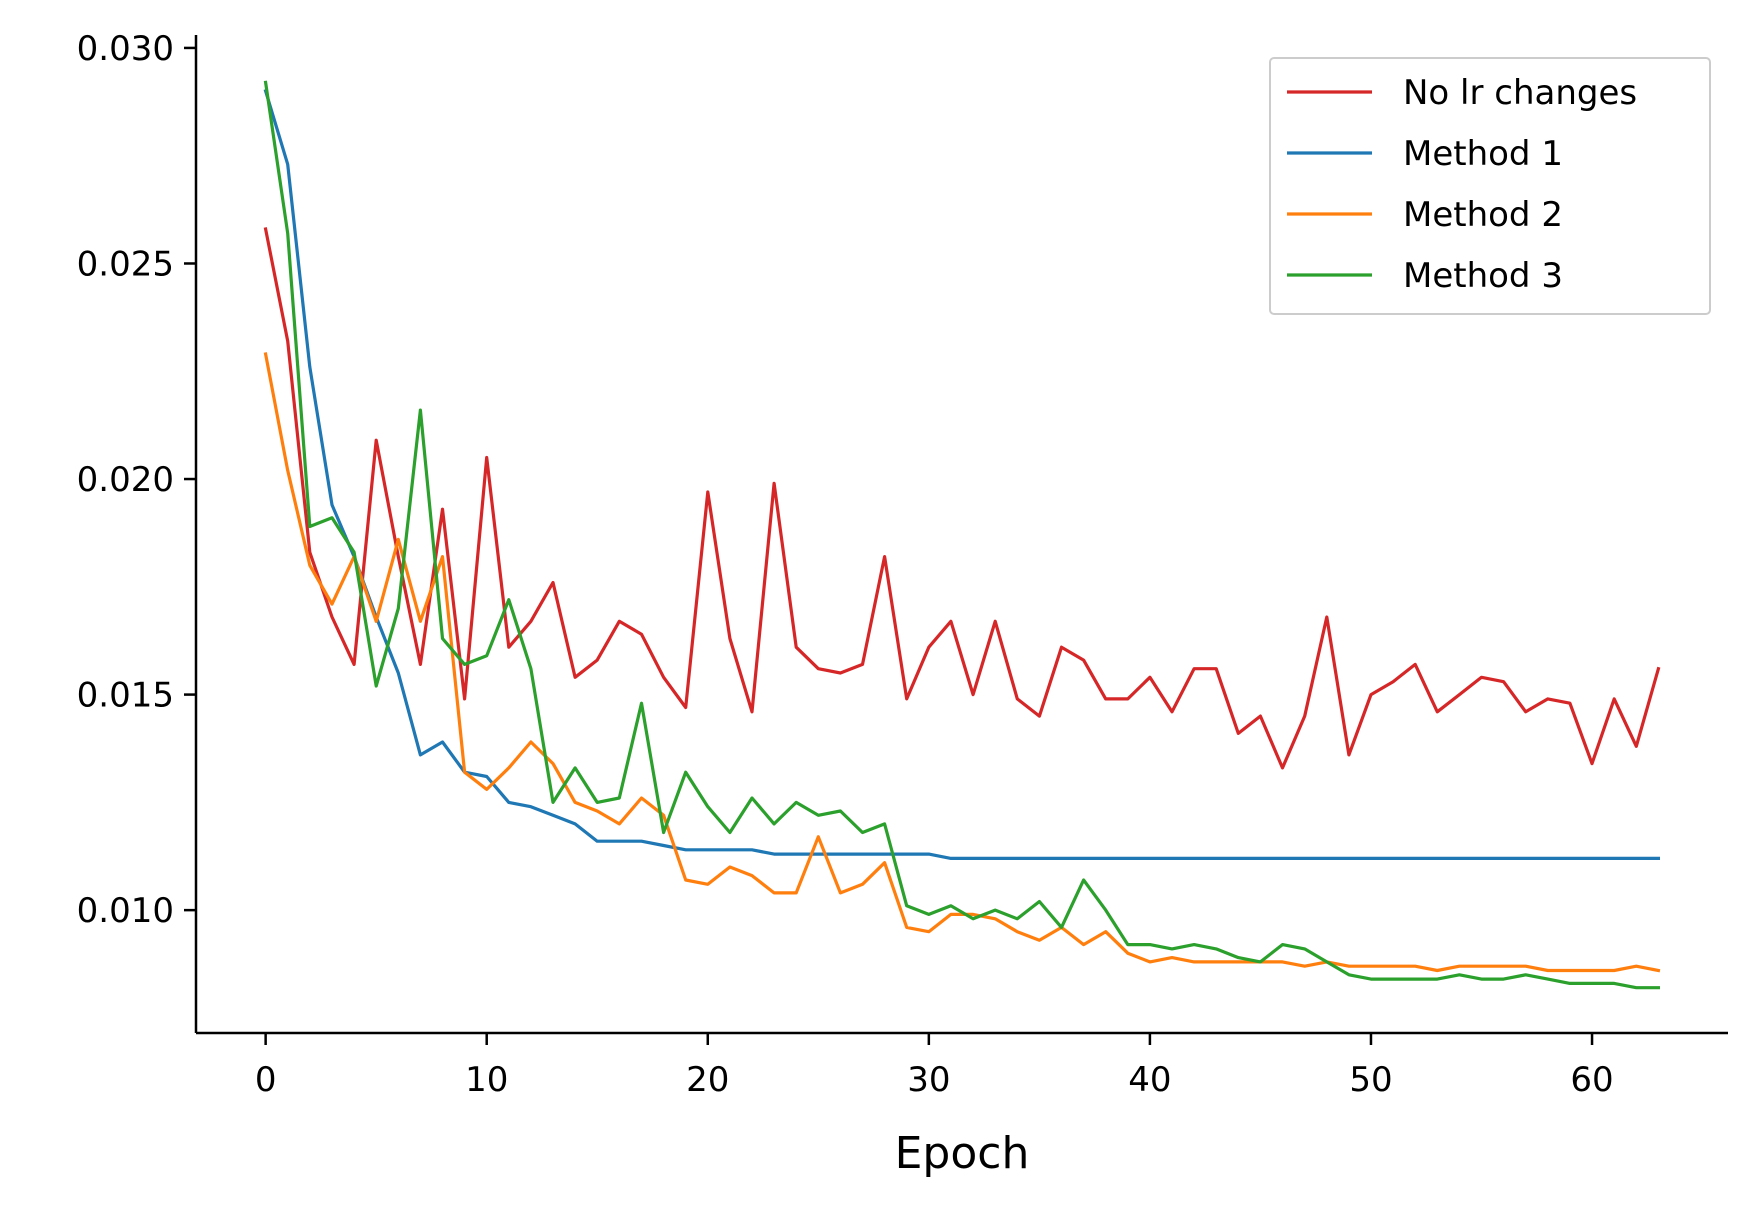  What do you see at coordinates (1483, 215) in the screenshot?
I see `legend-label-3: Method 2` at bounding box center [1483, 215].